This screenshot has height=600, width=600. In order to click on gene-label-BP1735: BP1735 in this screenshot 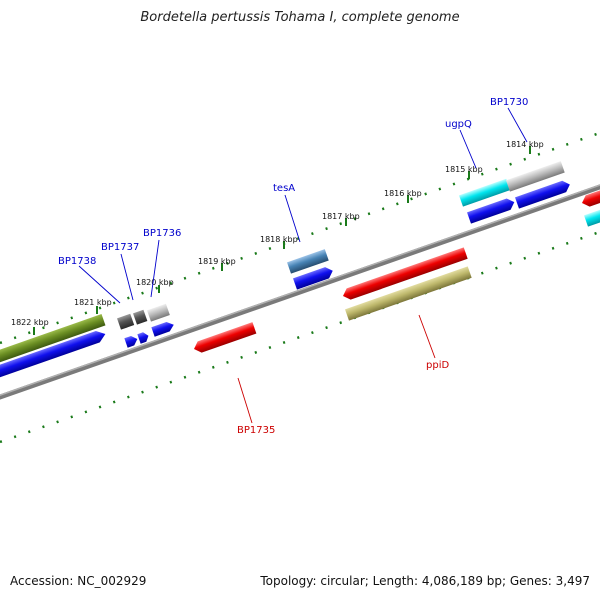, I will do `click(256, 430)`.